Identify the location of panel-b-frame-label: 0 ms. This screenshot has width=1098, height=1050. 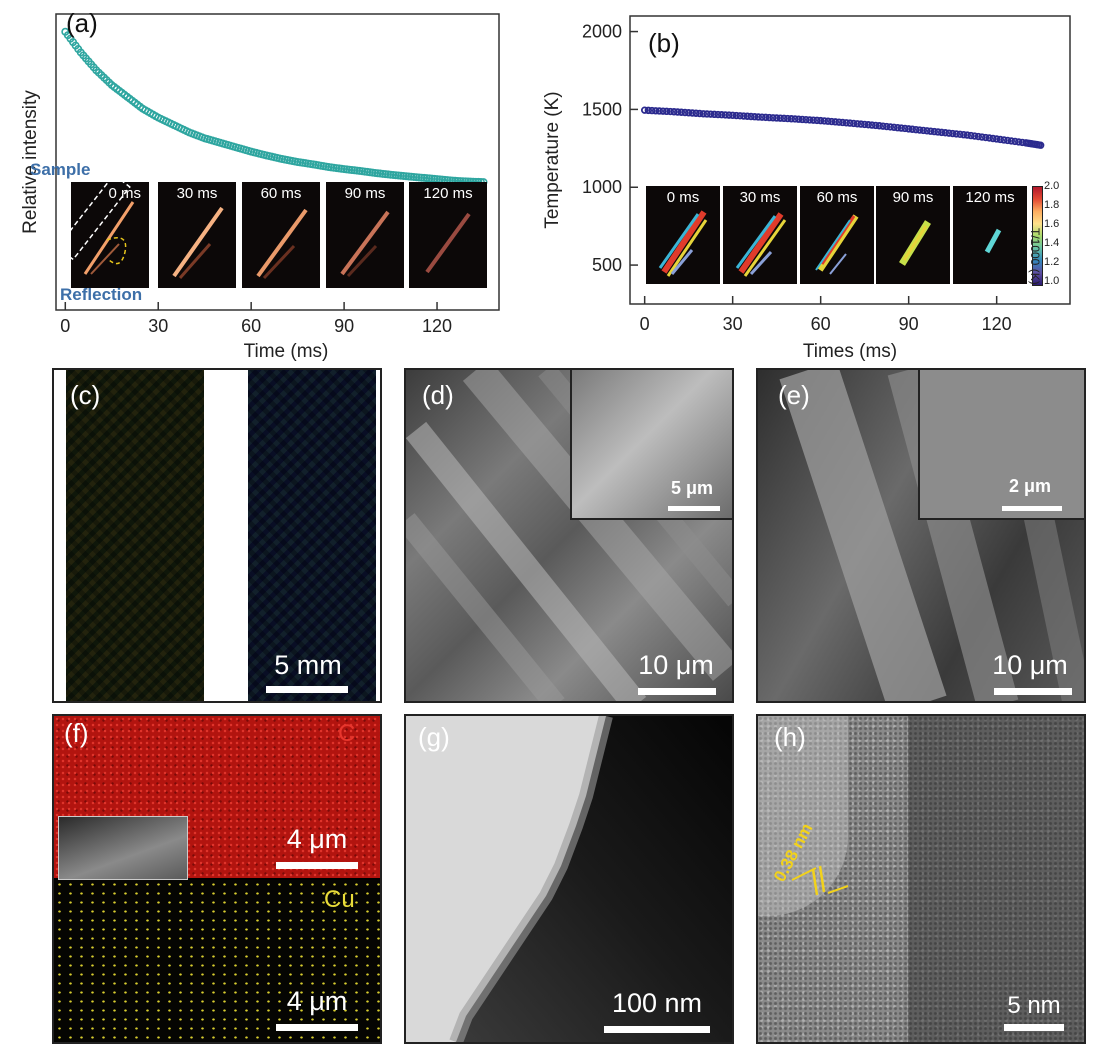
(683, 197).